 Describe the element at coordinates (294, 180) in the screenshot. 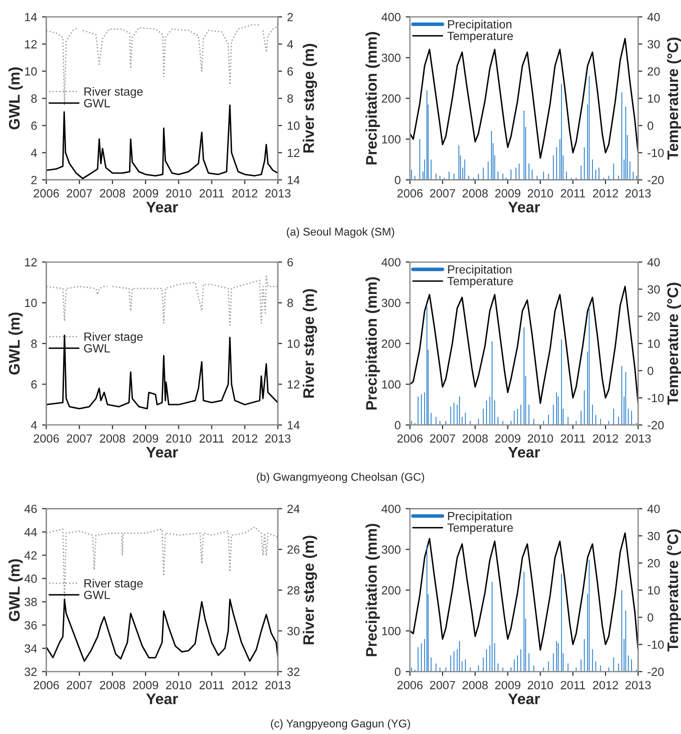

I see `y2-tick-label: 14` at that location.